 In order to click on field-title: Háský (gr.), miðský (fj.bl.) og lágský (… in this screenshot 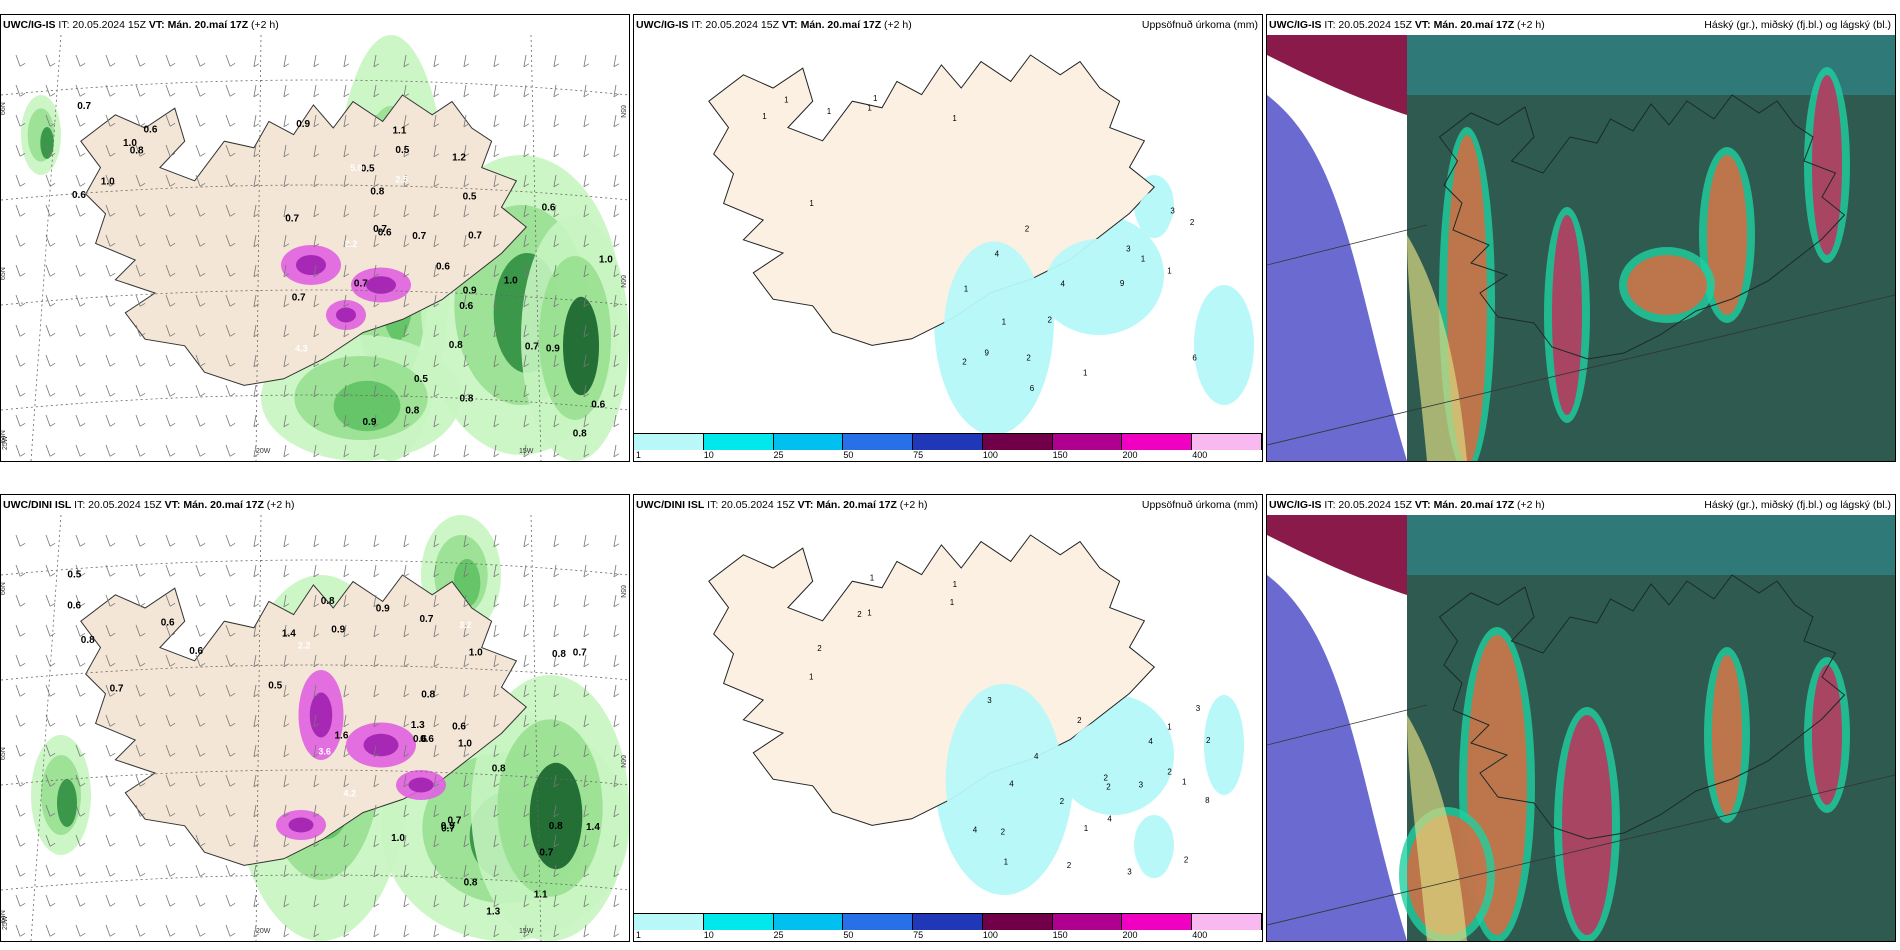, I will do `click(1797, 505)`.